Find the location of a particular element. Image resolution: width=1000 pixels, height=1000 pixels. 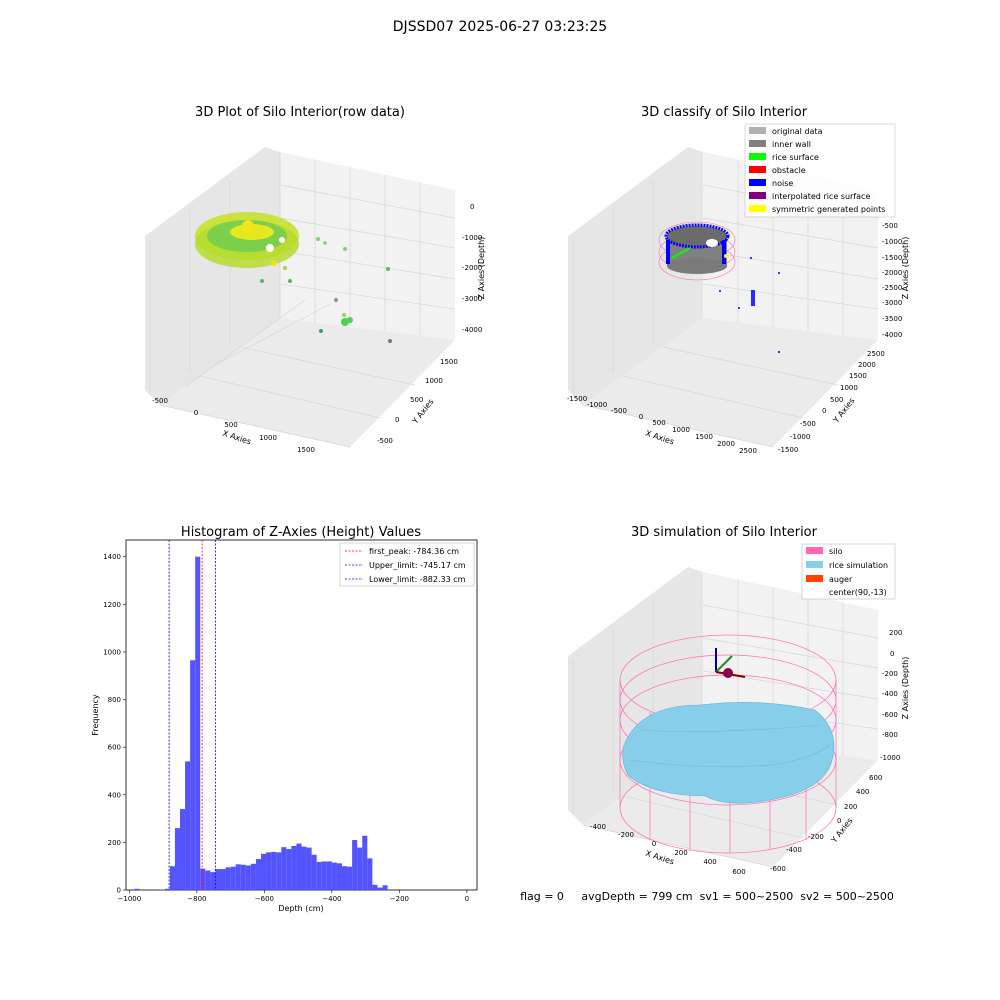

legend-label: rice simulation is located at coordinates (858, 565).